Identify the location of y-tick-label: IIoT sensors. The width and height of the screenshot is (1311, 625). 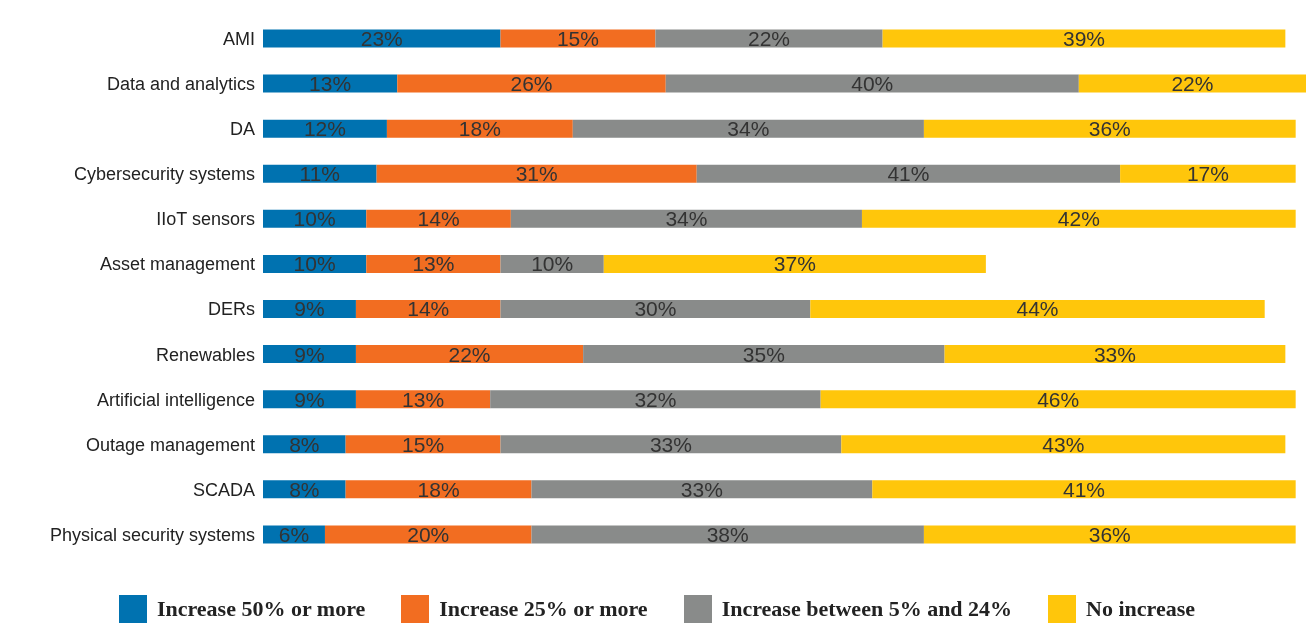
(205, 219).